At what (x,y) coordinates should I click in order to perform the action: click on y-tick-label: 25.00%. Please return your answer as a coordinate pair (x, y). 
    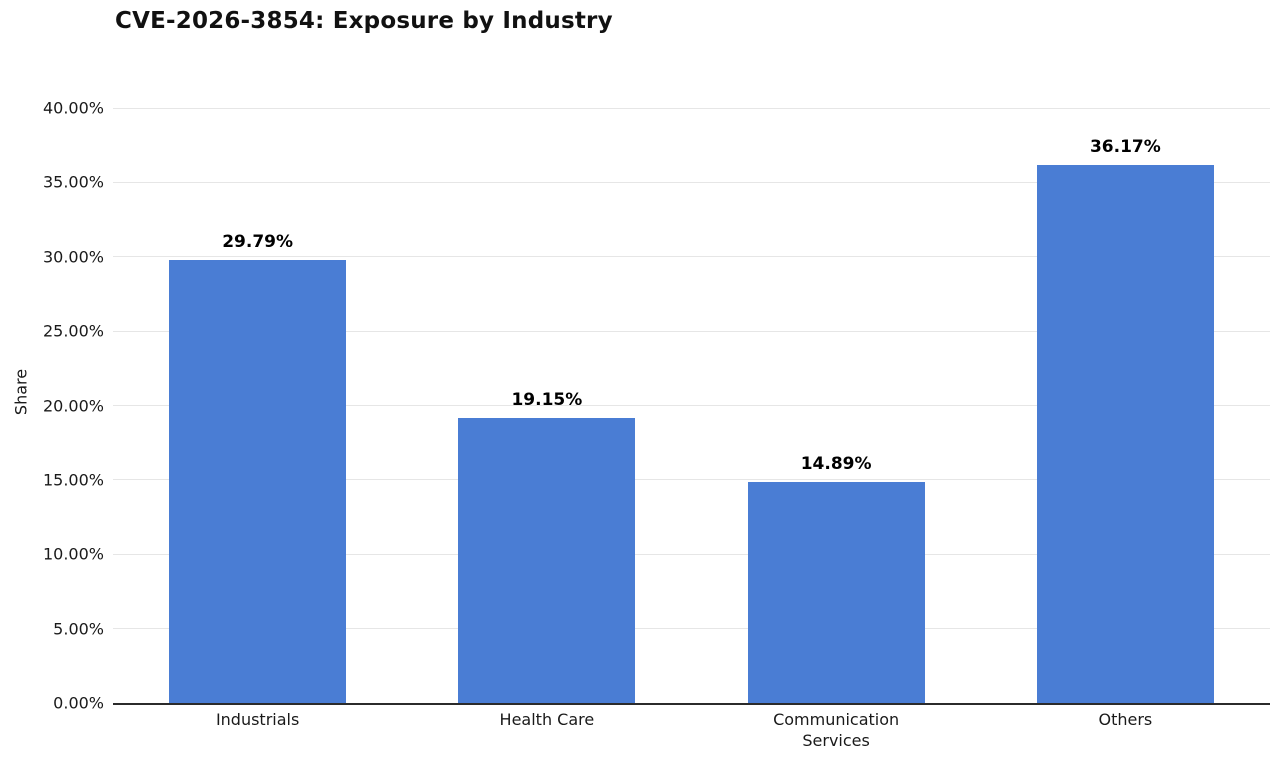
    Looking at the image, I should click on (73, 331).